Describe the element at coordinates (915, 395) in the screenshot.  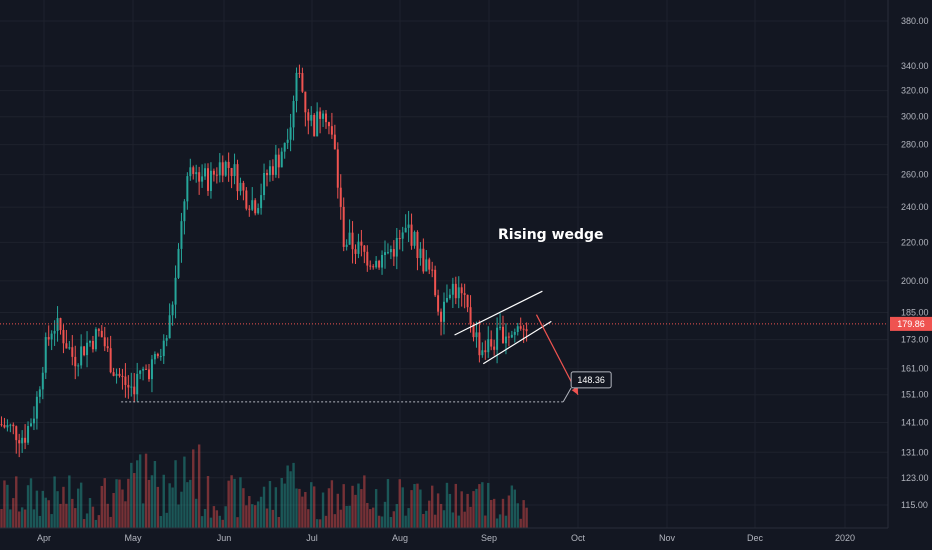
I see `y-tick-label: 151.00` at that location.